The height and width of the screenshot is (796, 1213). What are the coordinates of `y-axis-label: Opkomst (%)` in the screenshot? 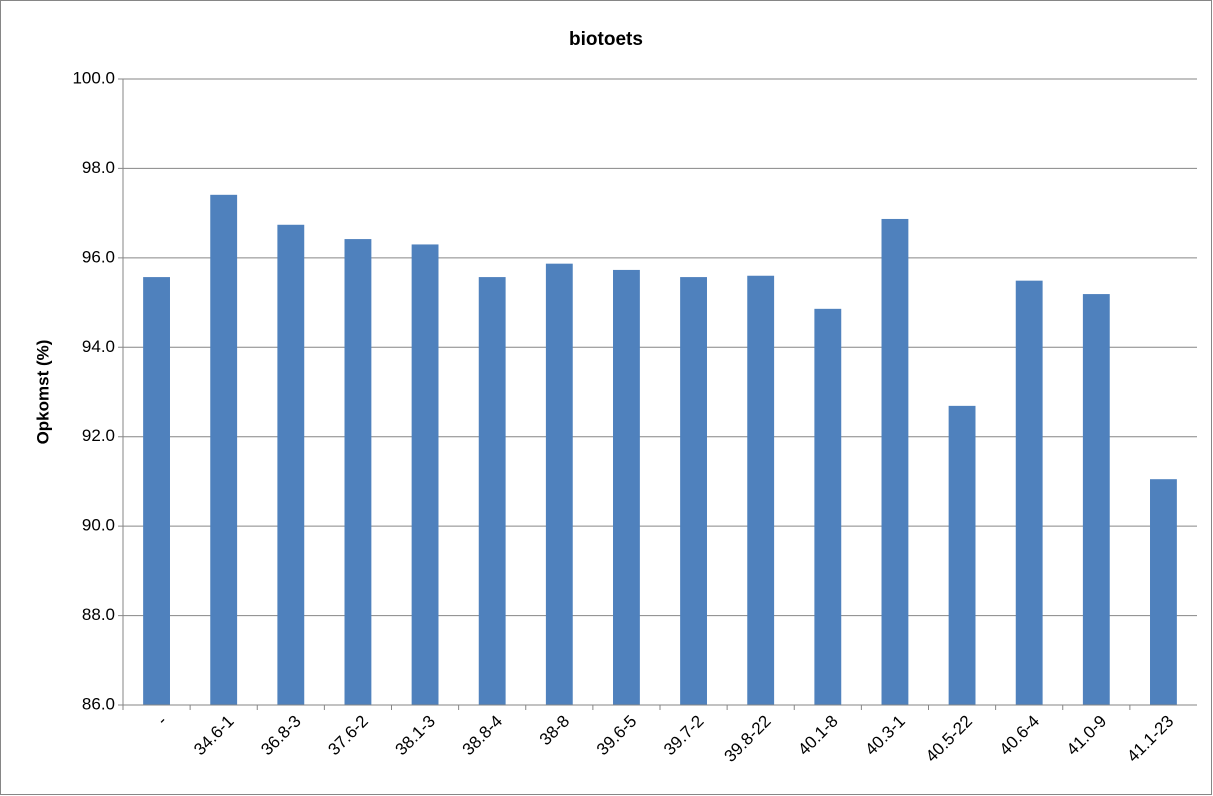 It's located at (42, 392).